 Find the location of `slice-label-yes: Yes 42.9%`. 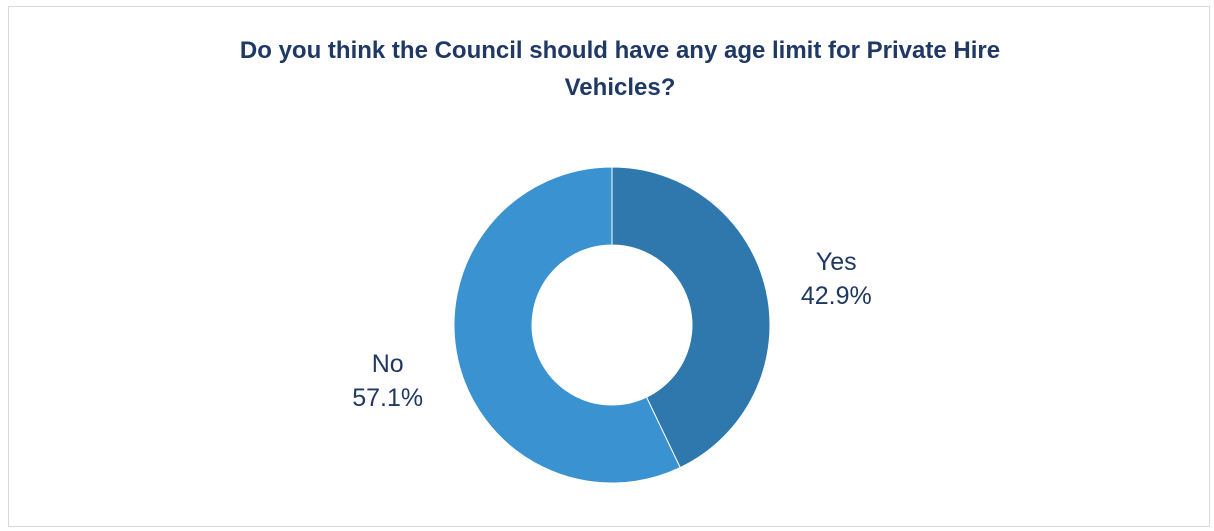

slice-label-yes: Yes 42.9% is located at coordinates (836, 279).